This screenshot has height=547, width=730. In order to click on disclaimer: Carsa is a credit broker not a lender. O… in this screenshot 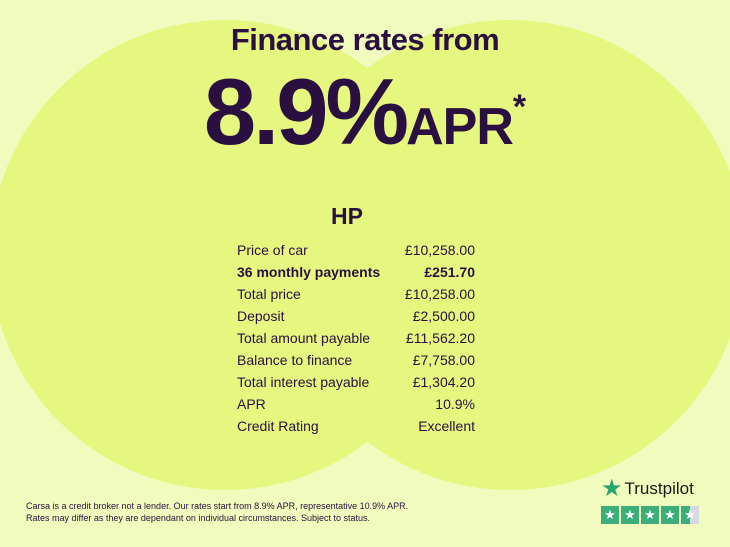, I will do `click(217, 512)`.